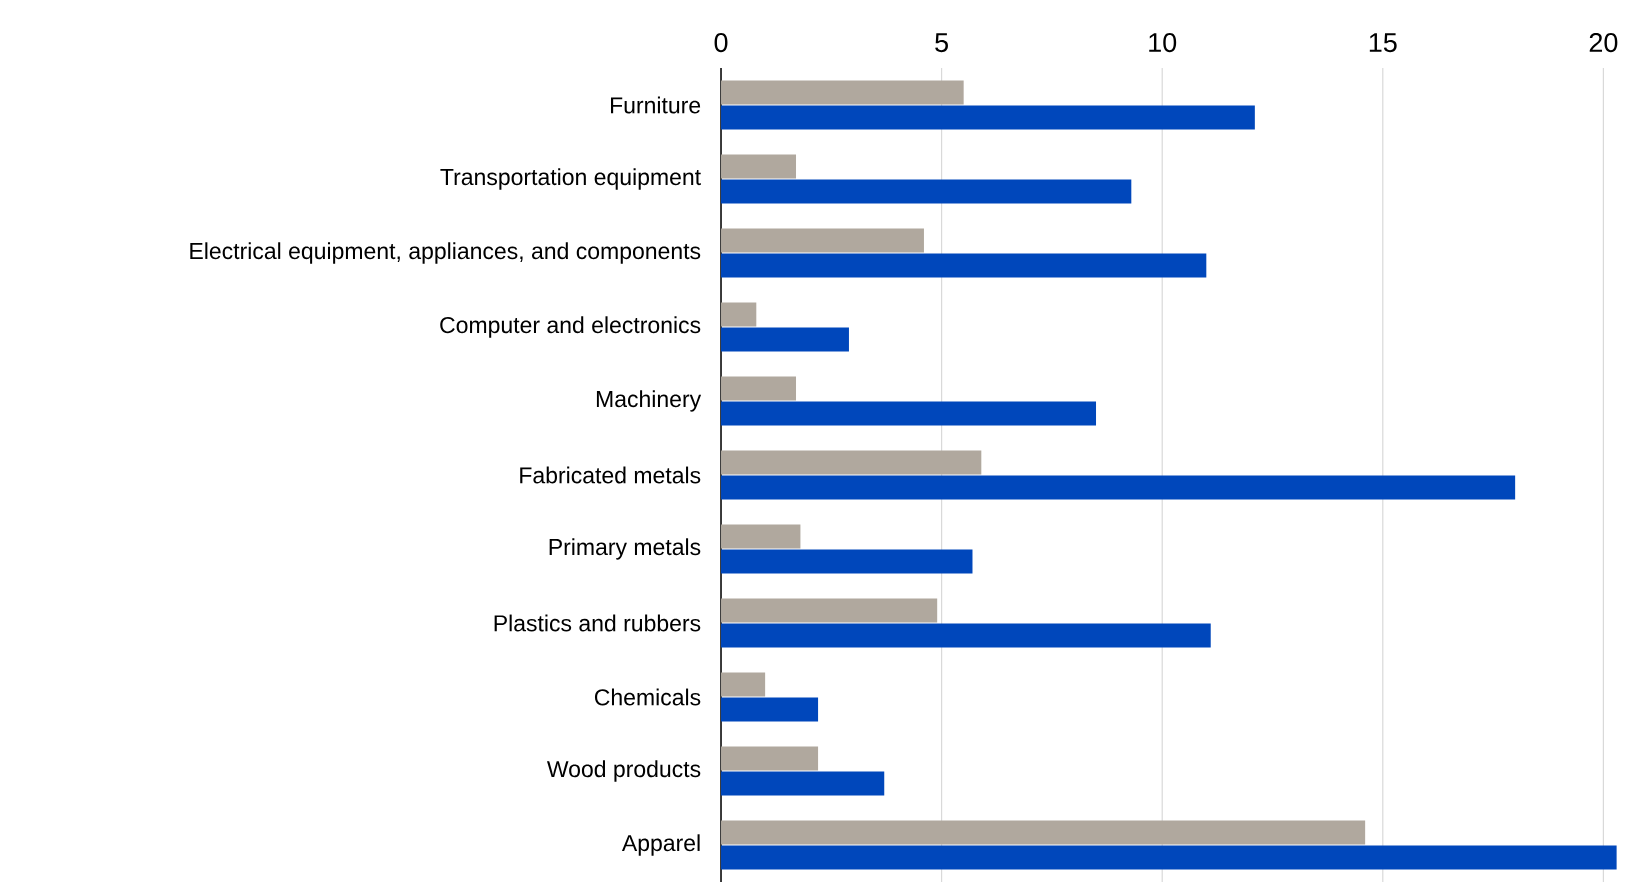 The height and width of the screenshot is (883, 1651). Describe the element at coordinates (721, 43) in the screenshot. I see `x-tick-label: 0` at that location.